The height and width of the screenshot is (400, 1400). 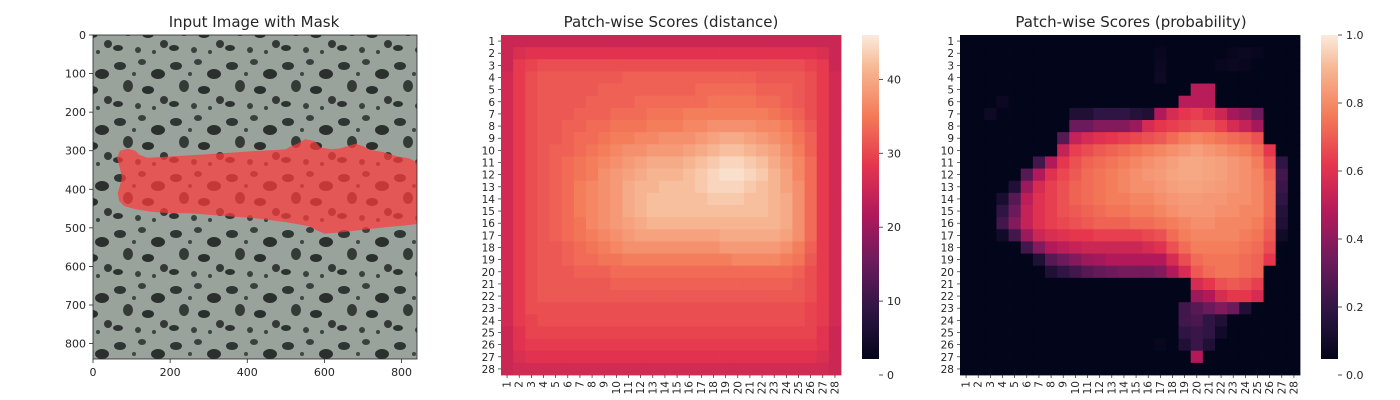 What do you see at coordinates (894, 227) in the screenshot?
I see `colorbar-tick-label: 20` at bounding box center [894, 227].